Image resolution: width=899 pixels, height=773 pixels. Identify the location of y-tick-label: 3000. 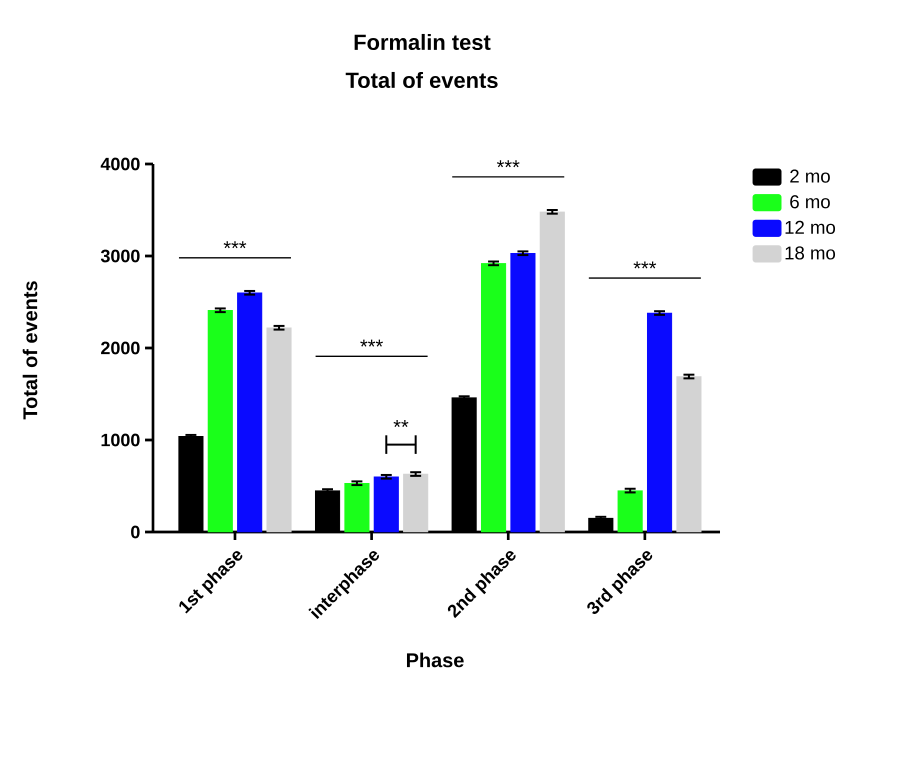
(120, 256).